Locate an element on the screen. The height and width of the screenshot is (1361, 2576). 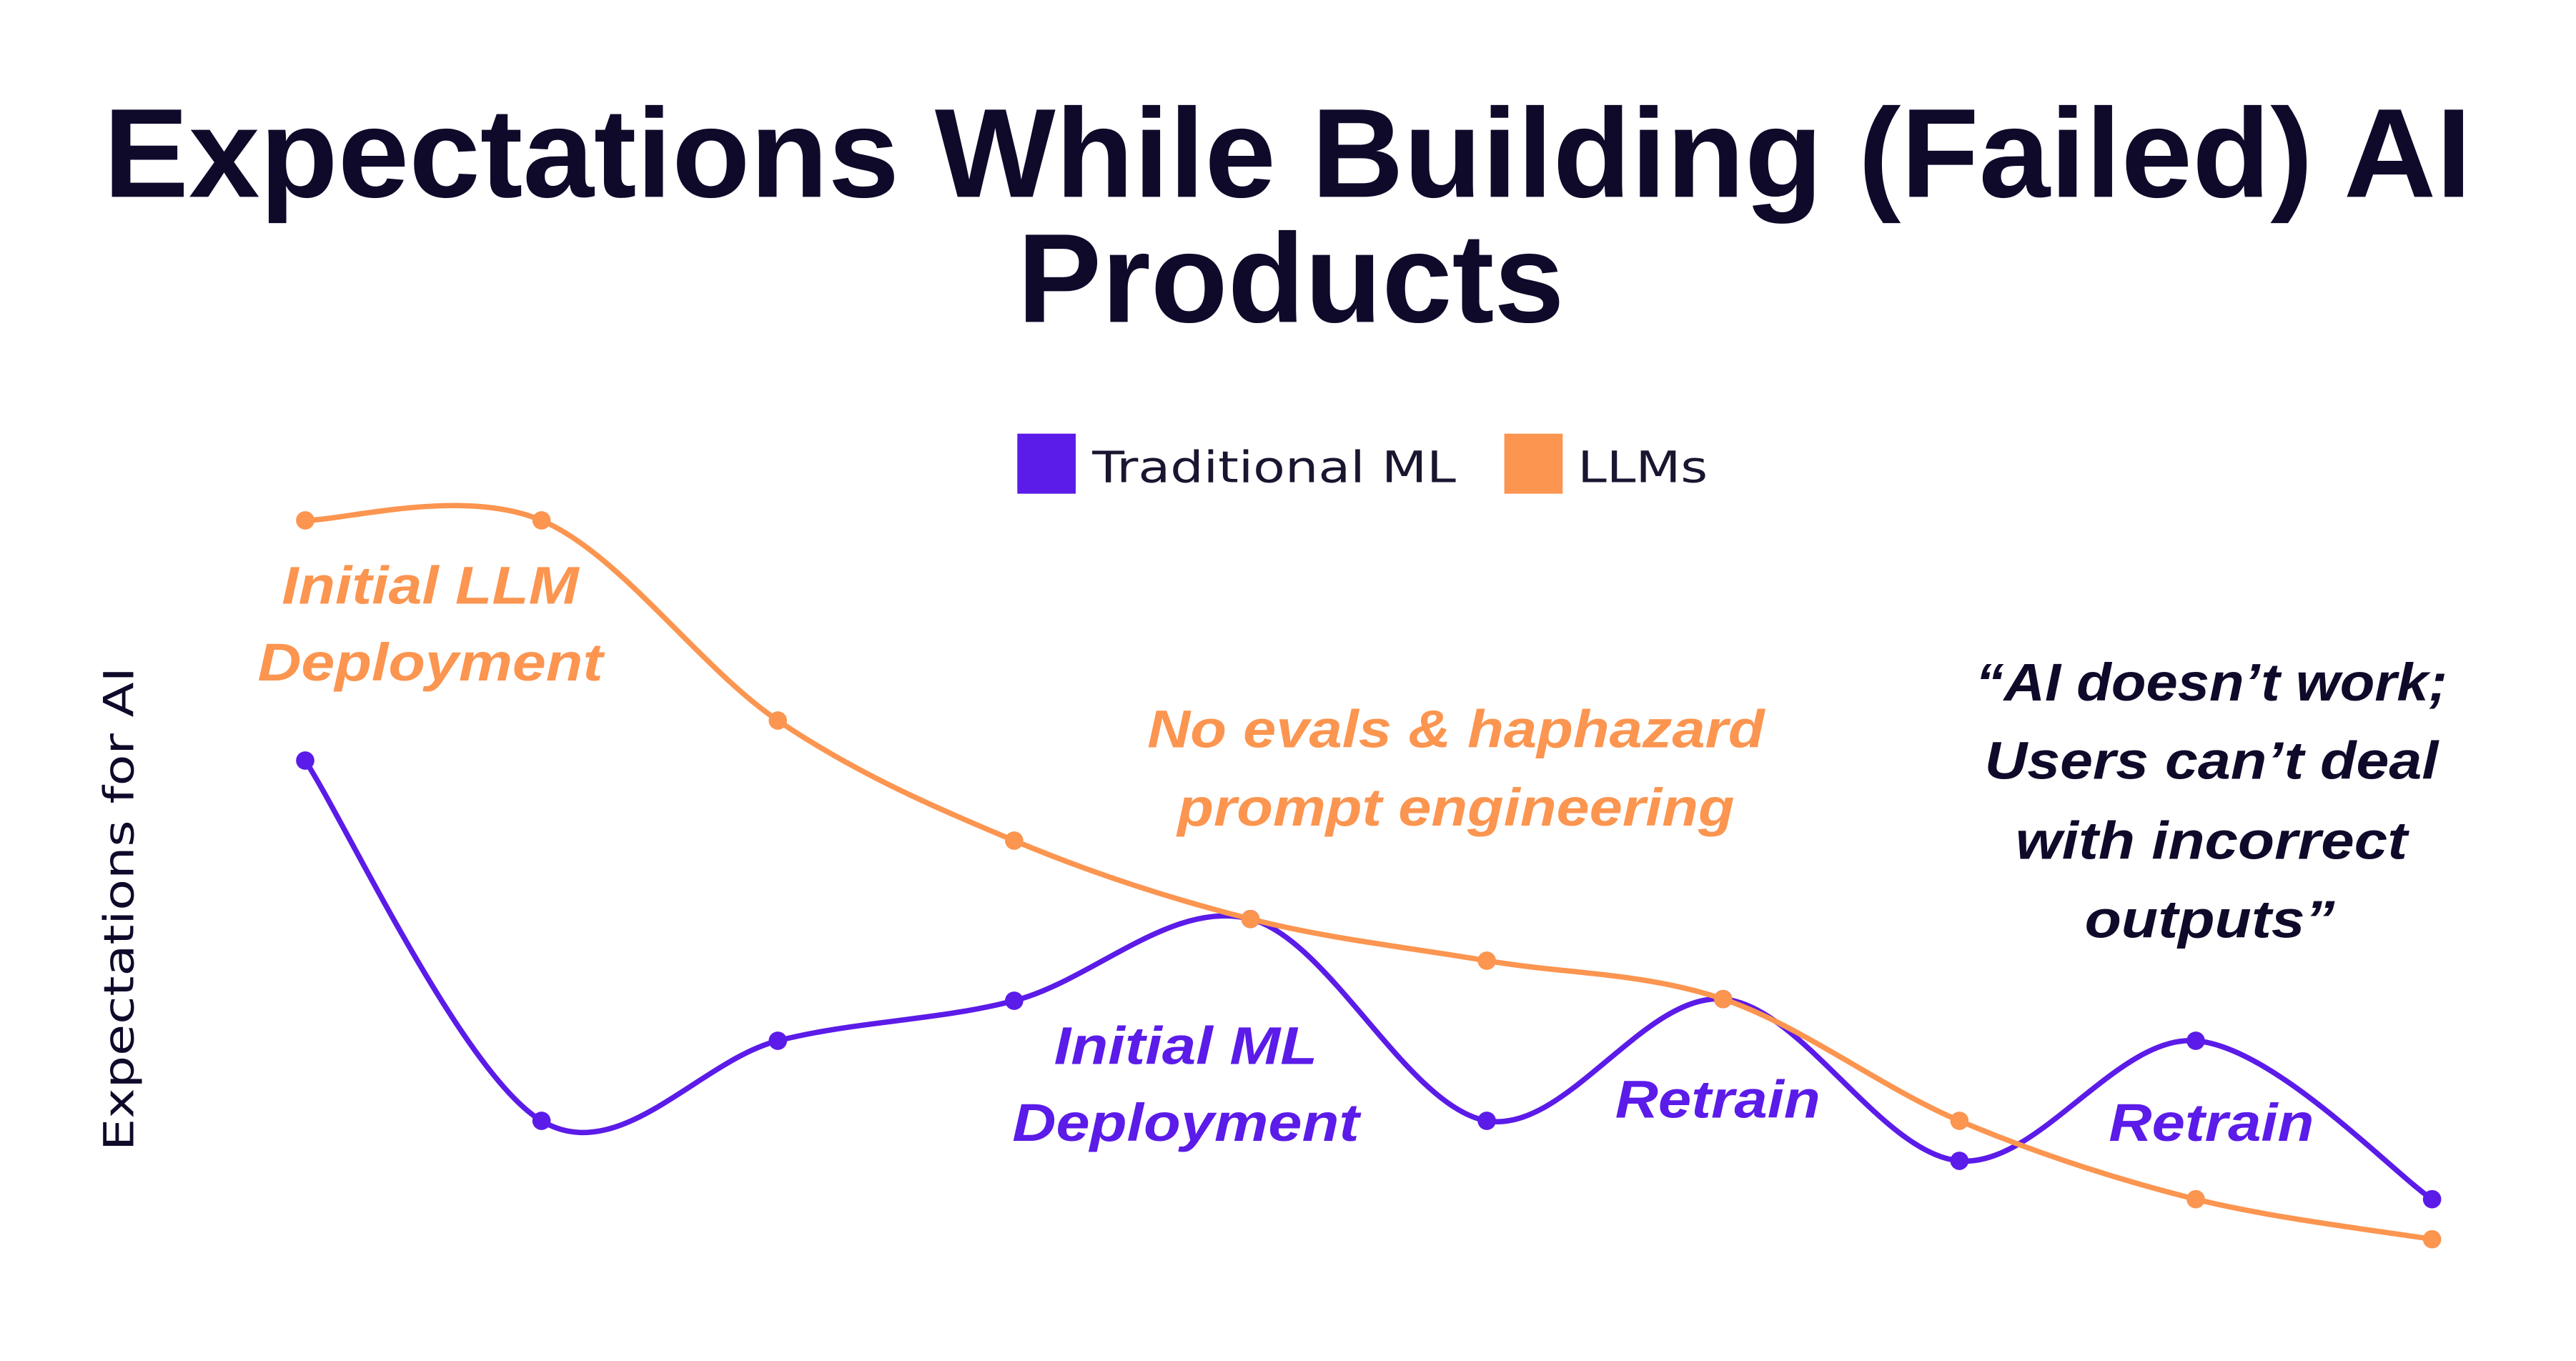
chart-title-line-2: Products is located at coordinates (1290, 278).